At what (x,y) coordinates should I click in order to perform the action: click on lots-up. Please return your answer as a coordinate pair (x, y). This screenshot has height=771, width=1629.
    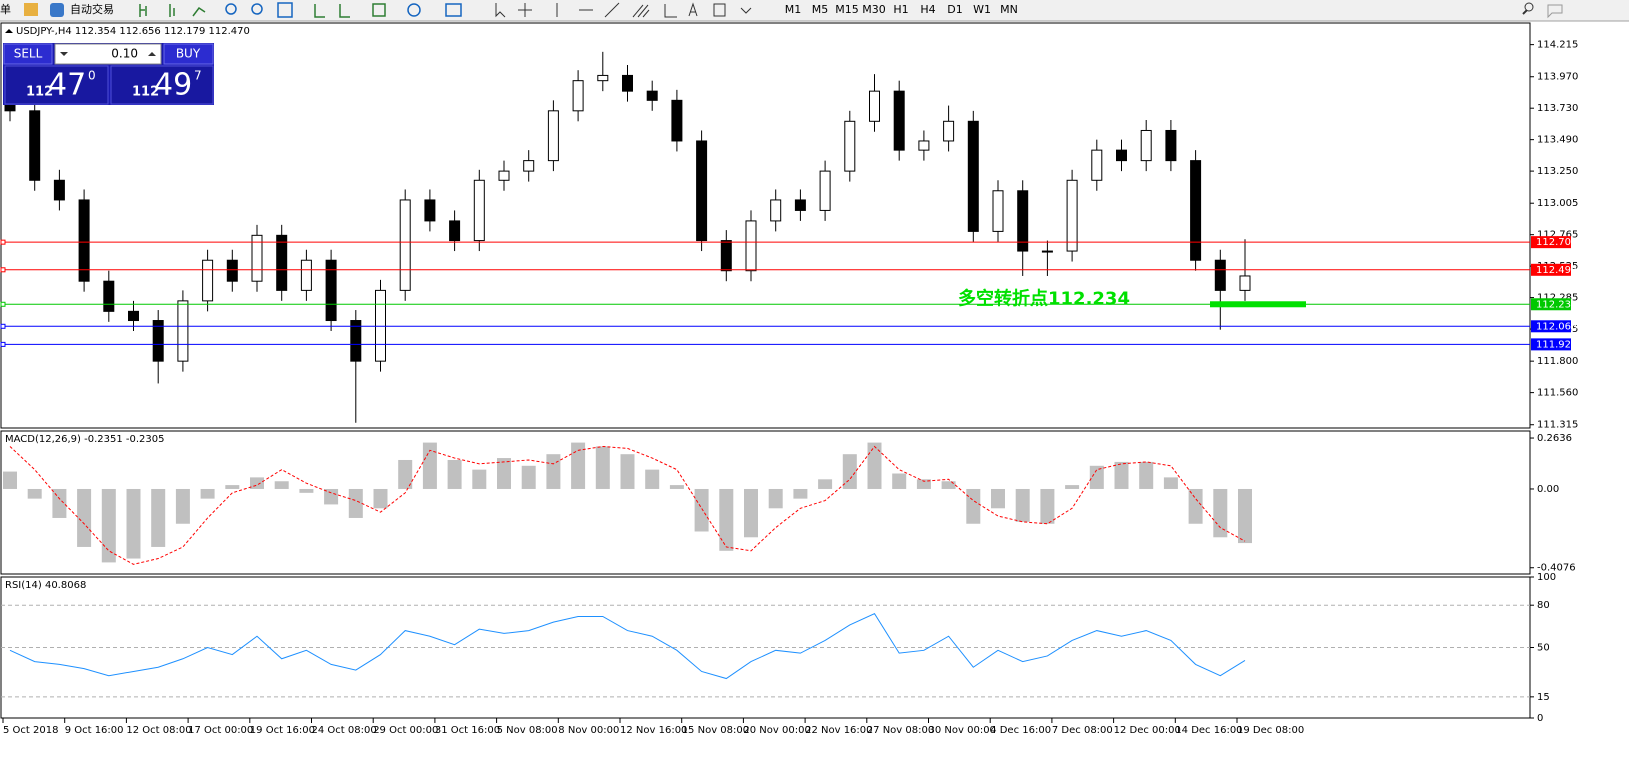
    Looking at the image, I should click on (152, 54).